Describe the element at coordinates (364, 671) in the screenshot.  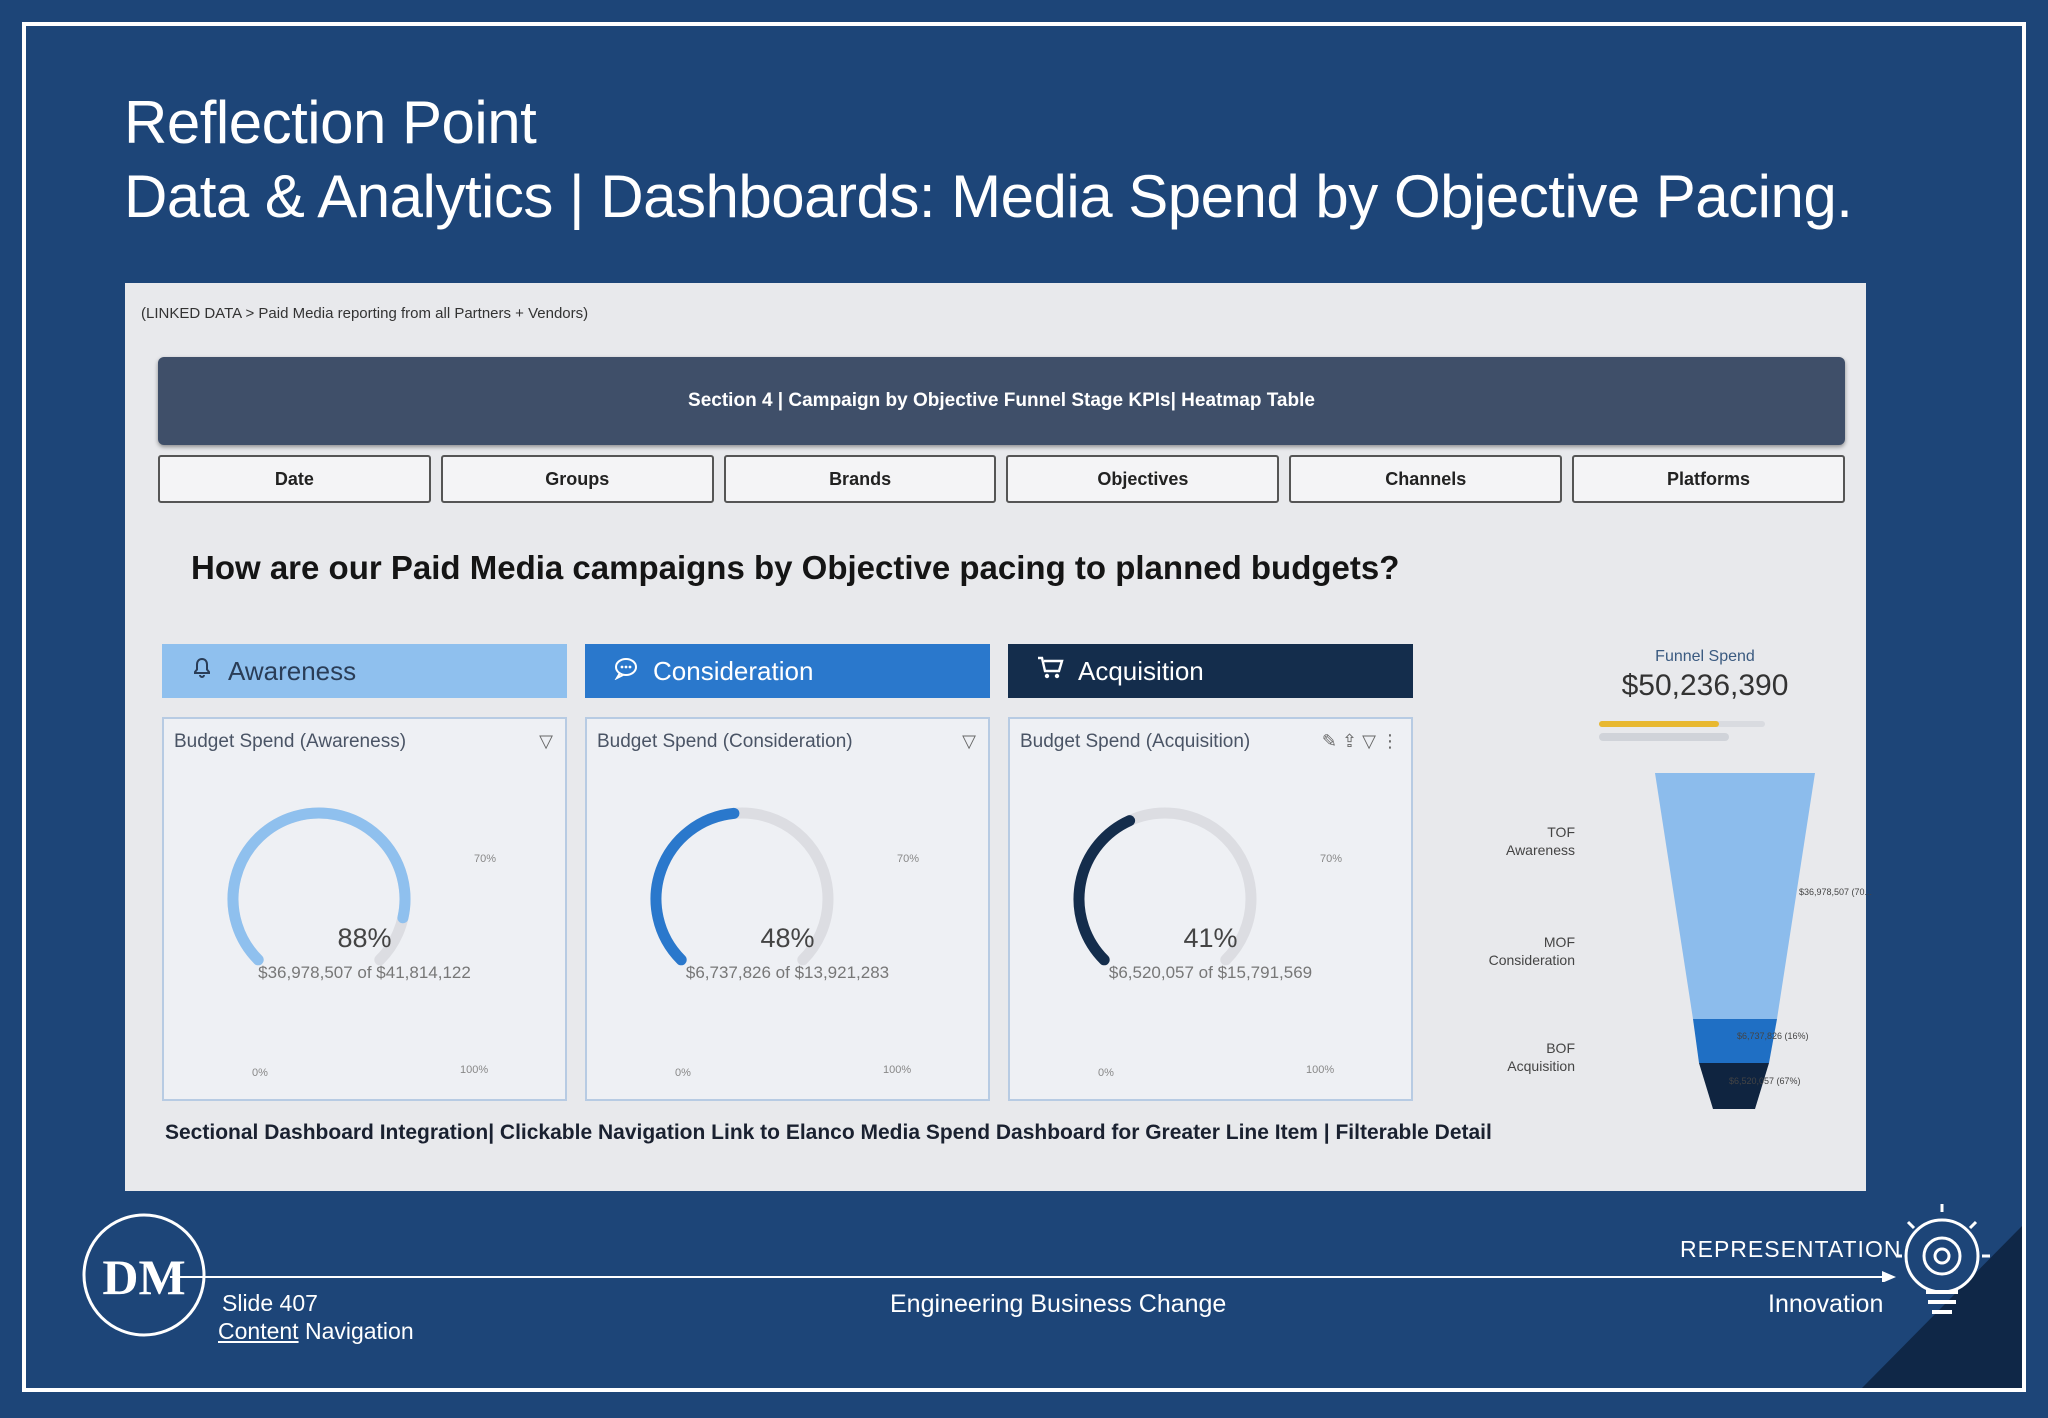
I see `tab-awareness: Awareness` at that location.